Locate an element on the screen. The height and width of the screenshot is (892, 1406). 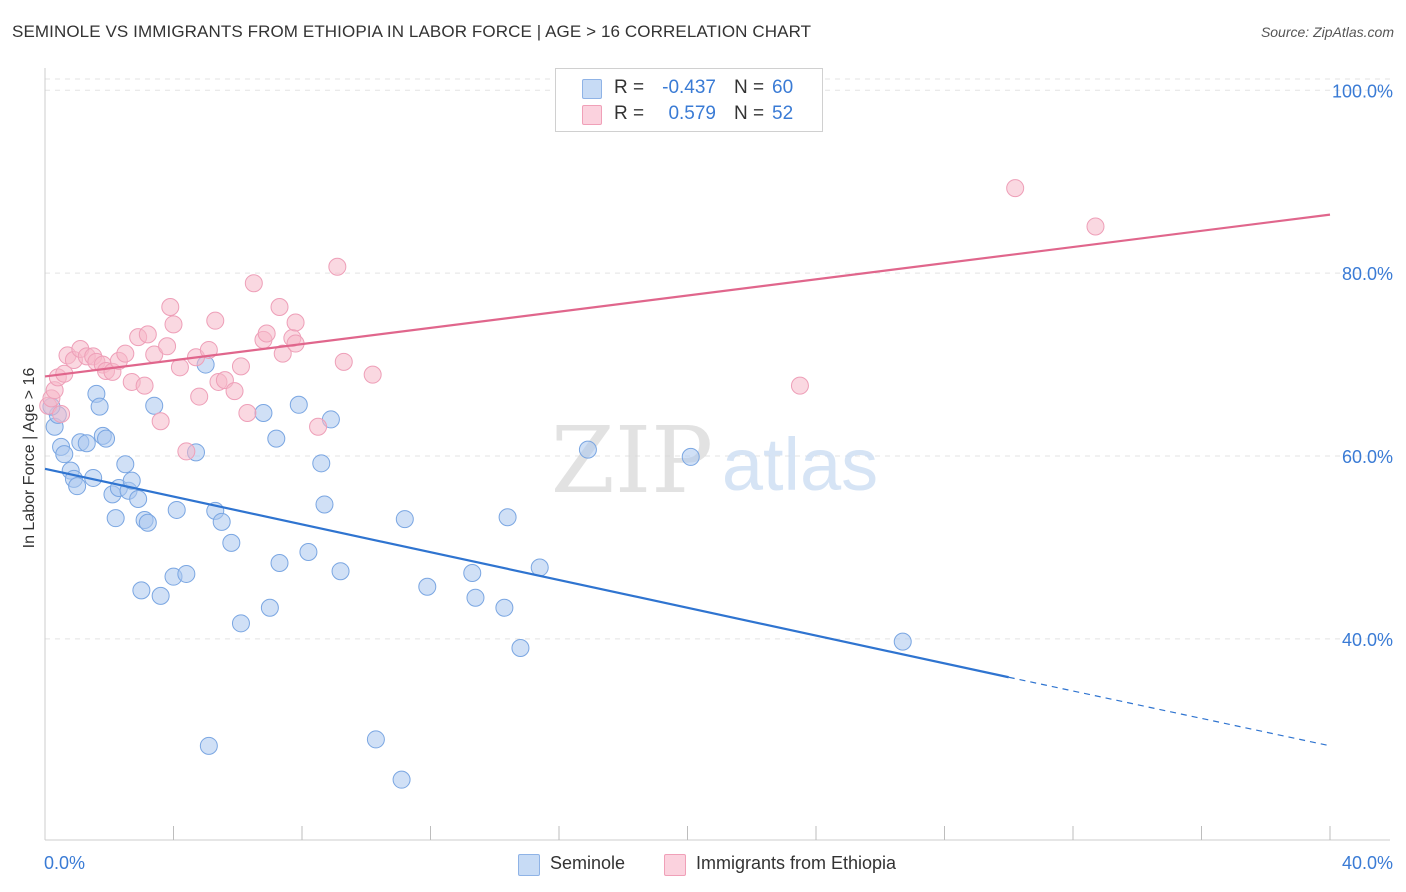
source-label: Source: ZipAtlas.com is located at coordinates (1327, 32).